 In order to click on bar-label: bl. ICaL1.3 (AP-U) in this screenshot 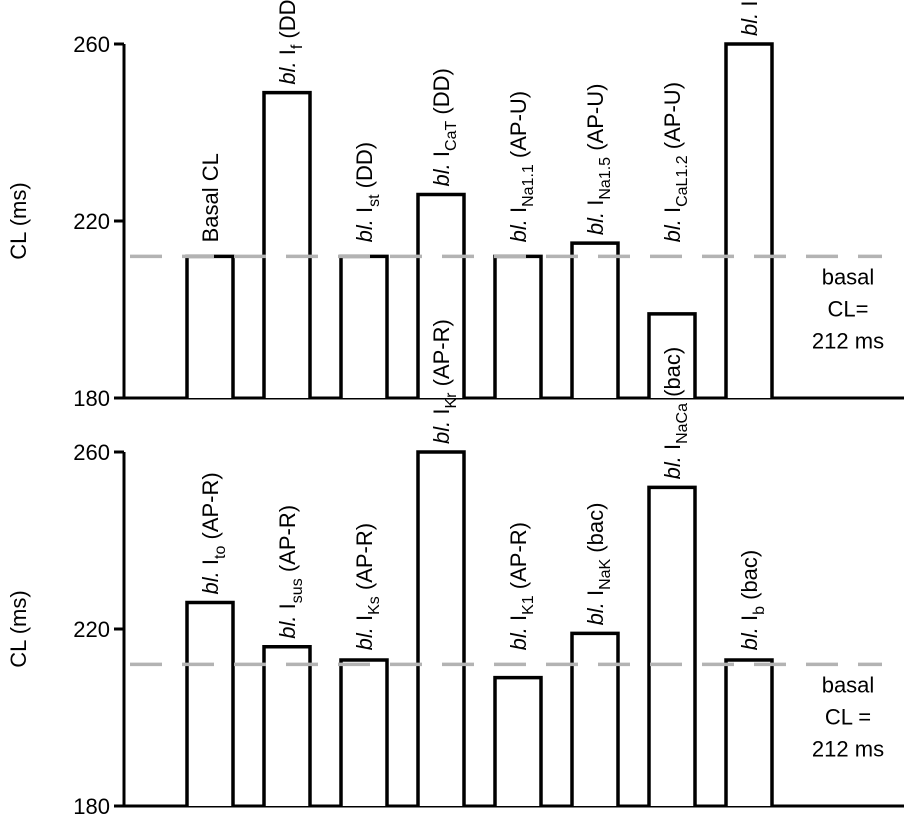, I will do `click(752, 18)`.